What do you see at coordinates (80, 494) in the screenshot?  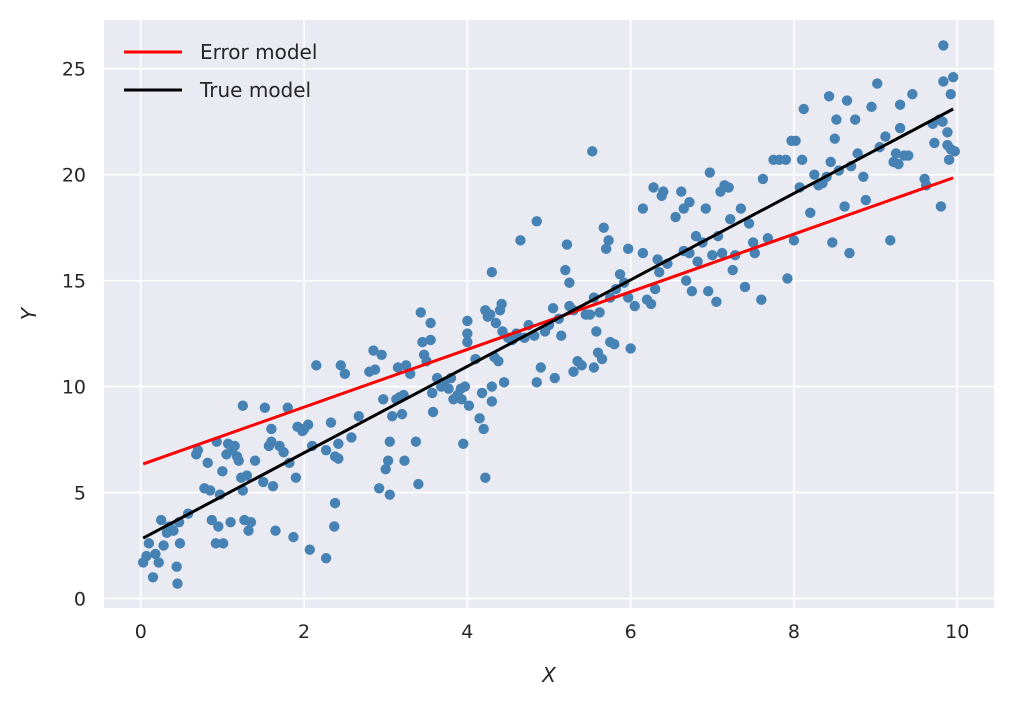 I see `y-tick-label: 5` at bounding box center [80, 494].